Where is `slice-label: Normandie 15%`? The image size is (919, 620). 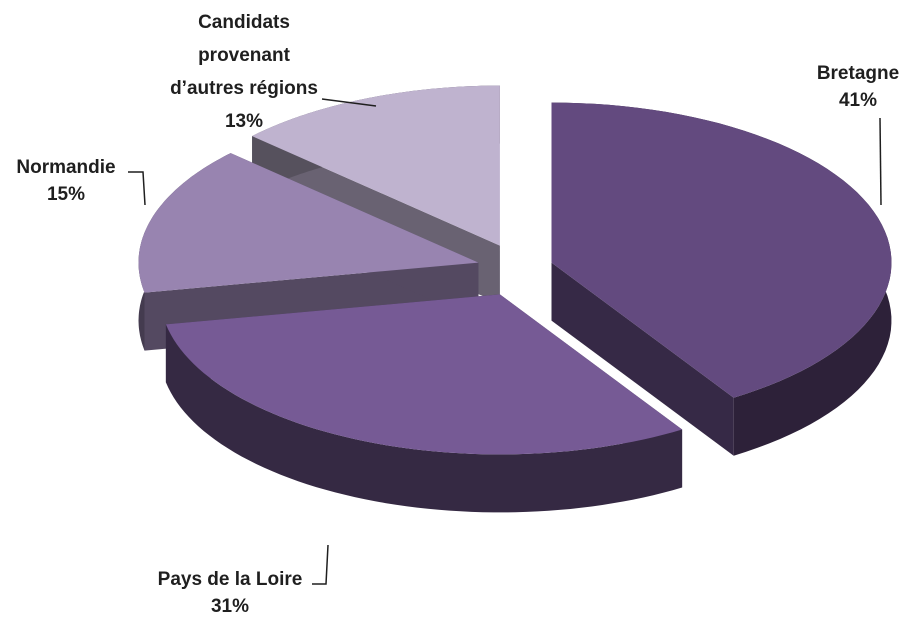 slice-label: Normandie 15% is located at coordinates (66, 181).